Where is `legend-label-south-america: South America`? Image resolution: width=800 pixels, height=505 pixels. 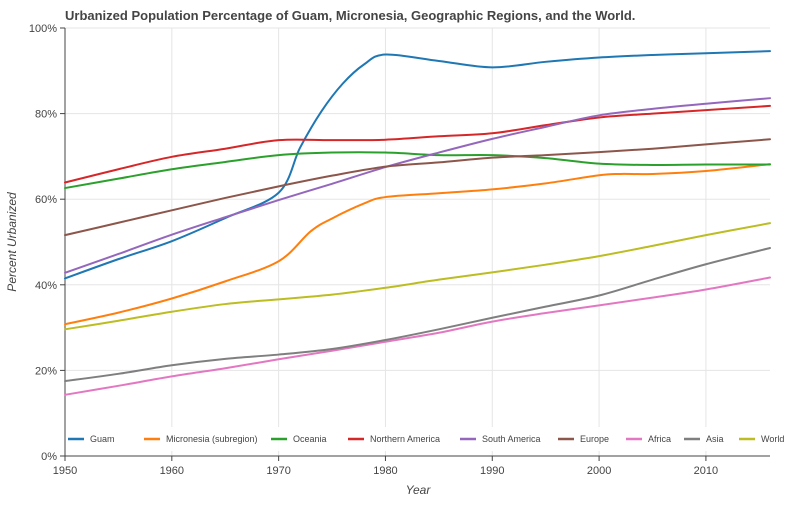 legend-label-south-america: South America is located at coordinates (511, 439).